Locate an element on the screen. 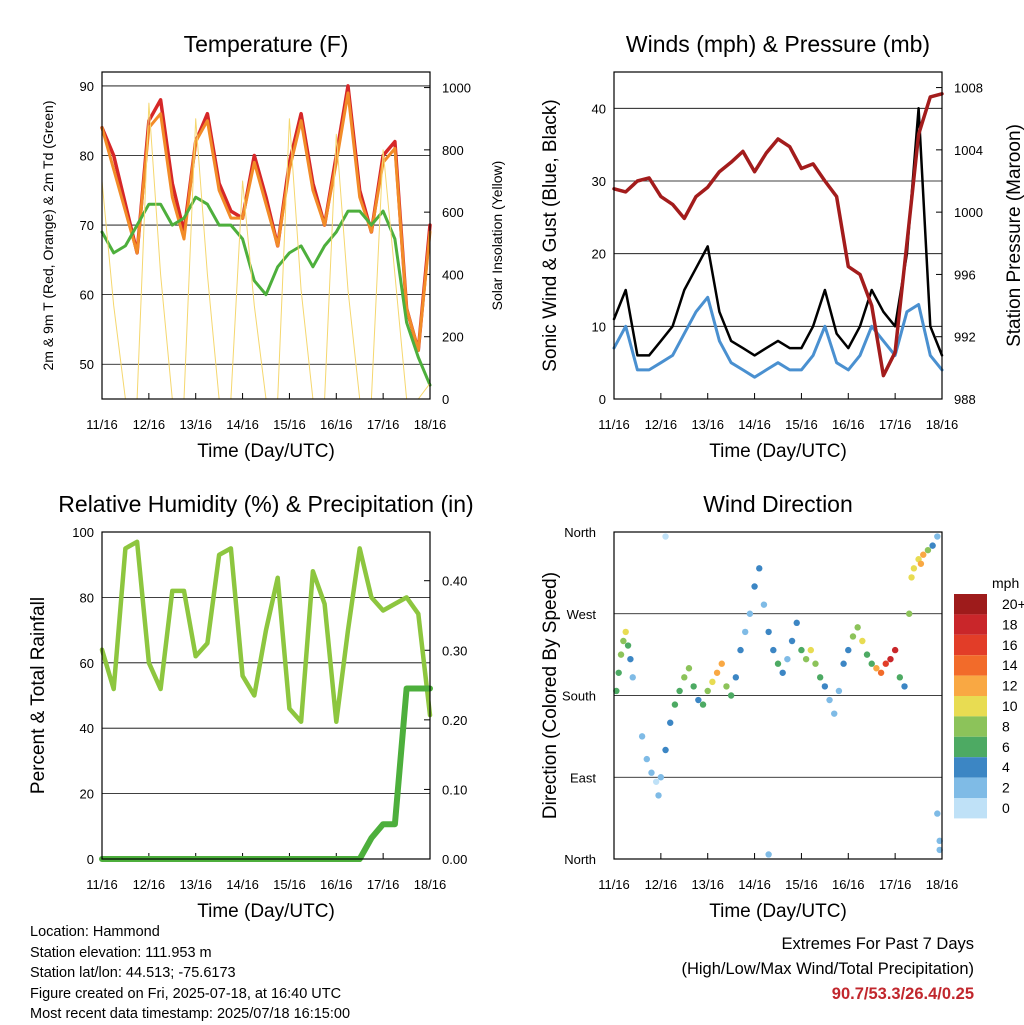 The width and height of the screenshot is (1024, 1025). y-axis-label: 2m & 9m T (Red, Orange) & 2m Td (Green) is located at coordinates (48, 236).